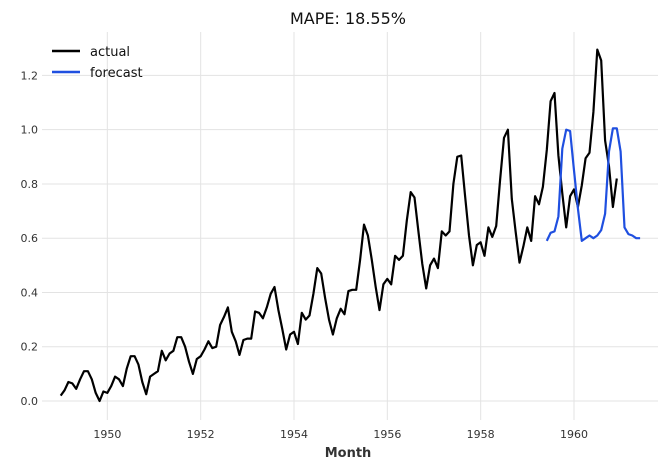  What do you see at coordinates (30, 75) in the screenshot?
I see `y-tick-label: 1.2` at bounding box center [30, 75].